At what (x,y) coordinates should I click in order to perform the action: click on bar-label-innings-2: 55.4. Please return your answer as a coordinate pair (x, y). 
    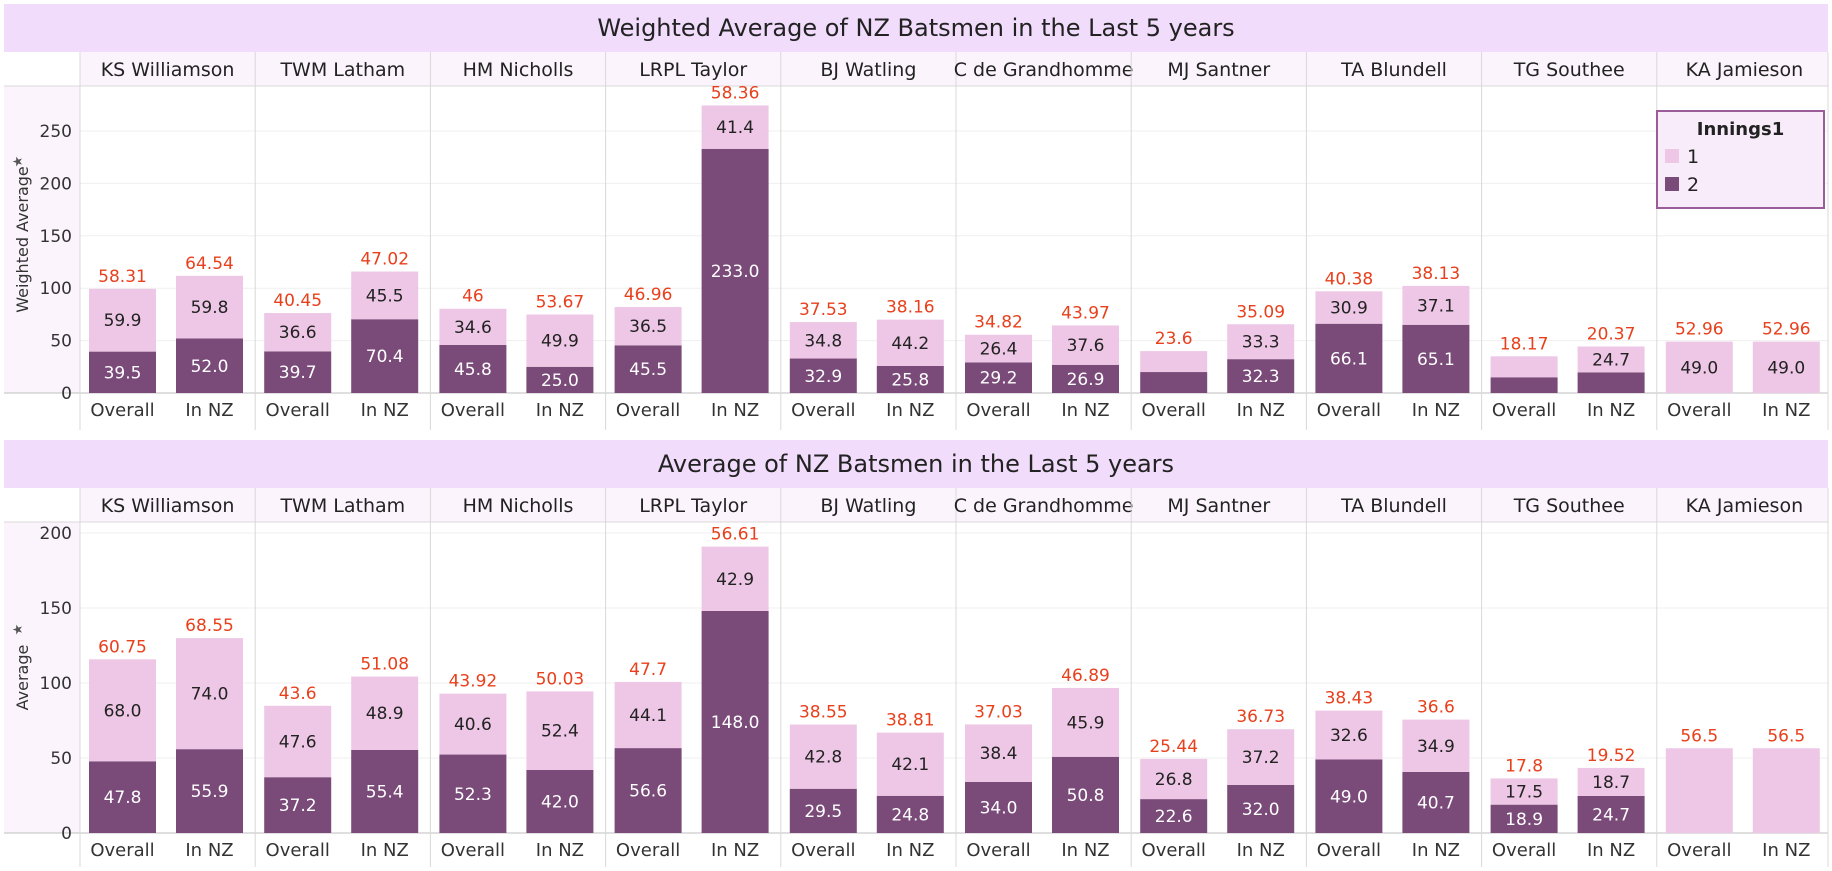
    Looking at the image, I should click on (385, 792).